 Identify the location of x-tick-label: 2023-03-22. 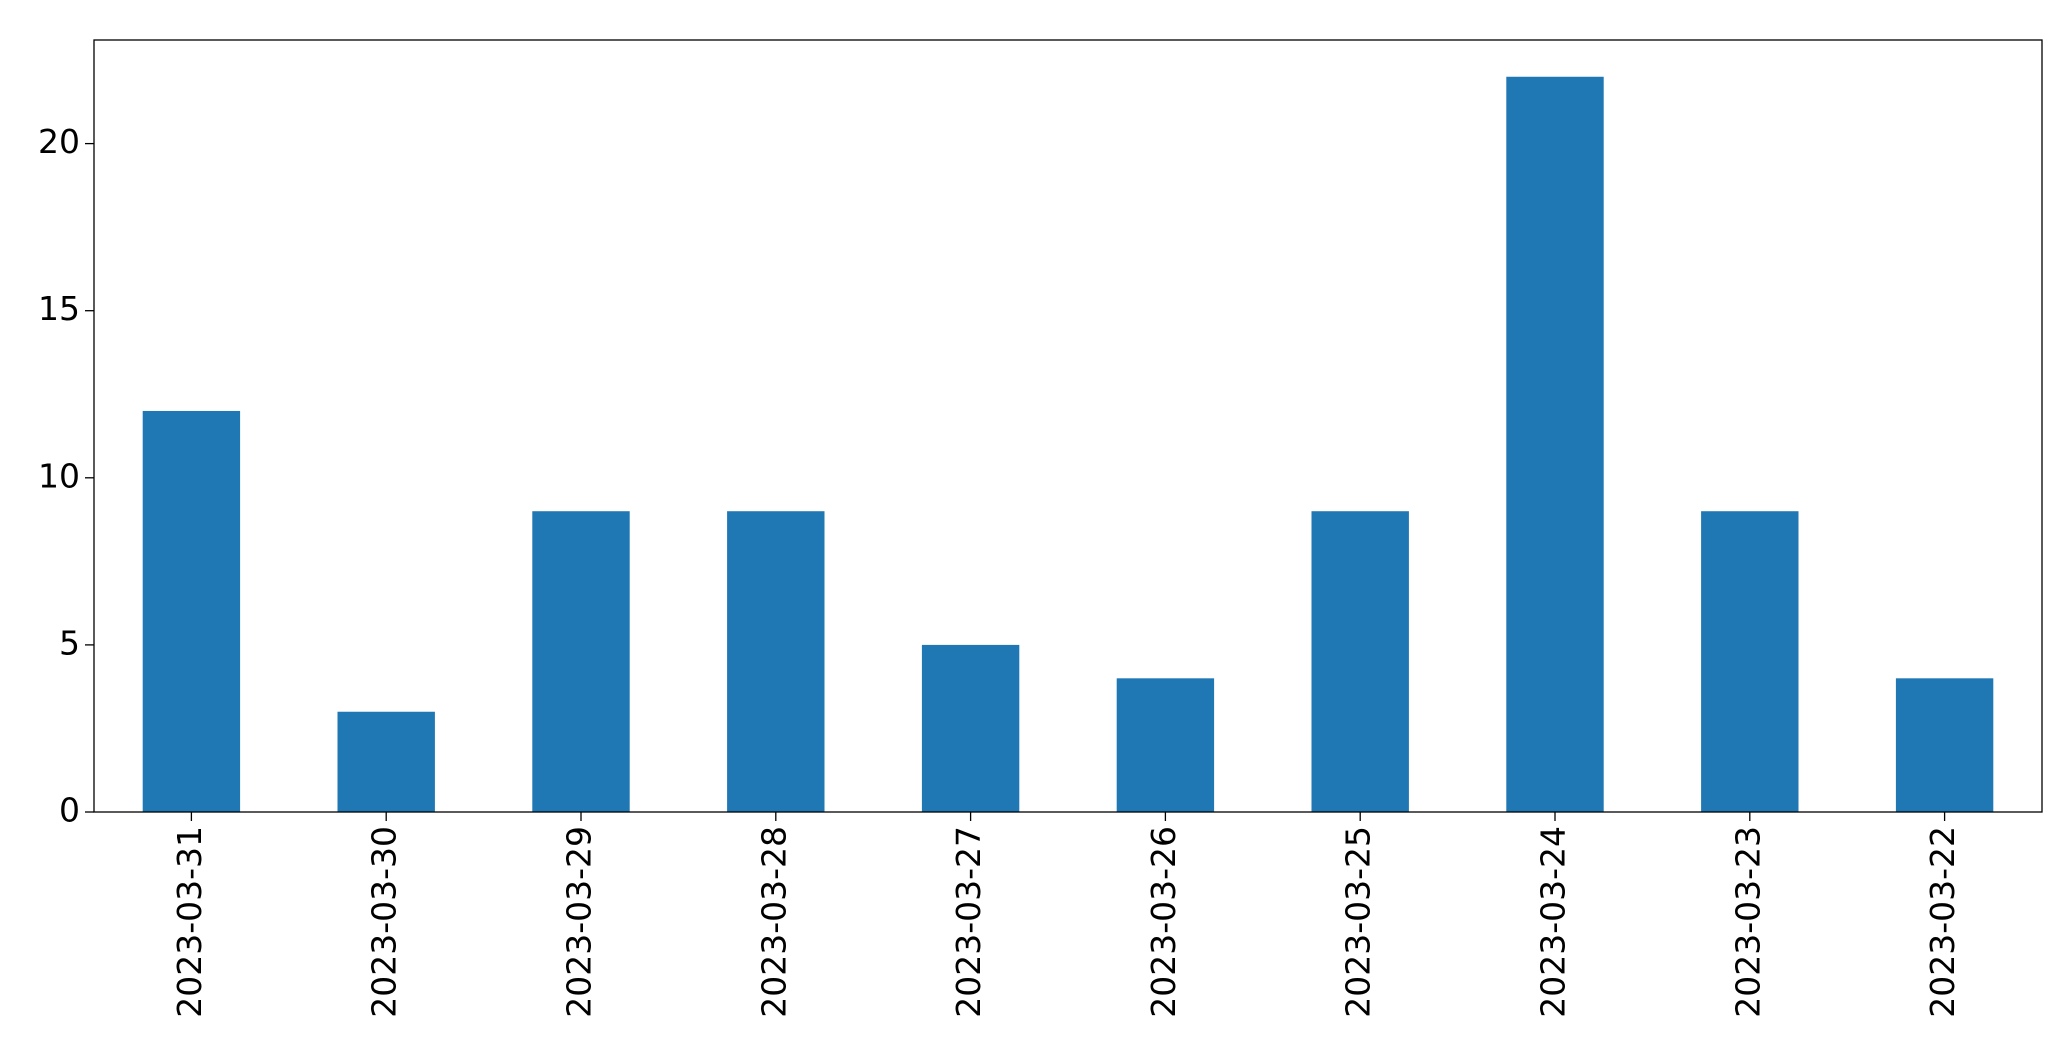
(1942, 922).